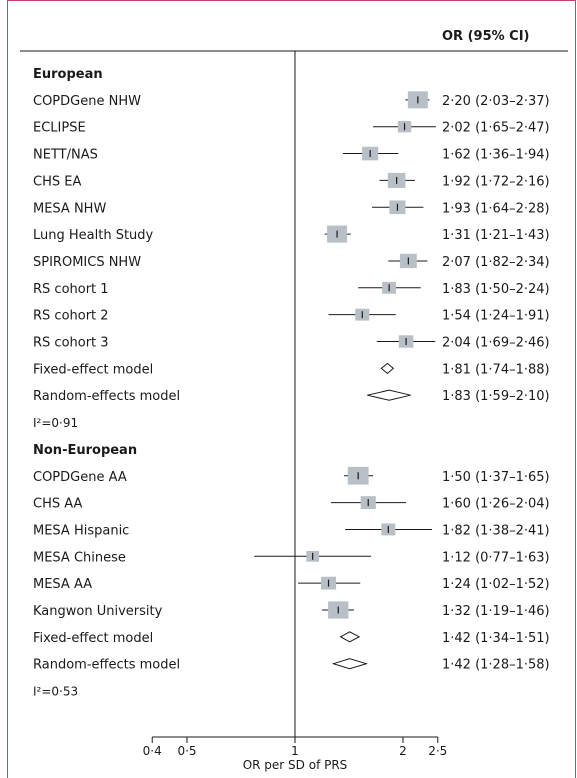 This screenshot has height=778, width=577. I want to click on study-label: COPDGene AA, so click(80, 477).